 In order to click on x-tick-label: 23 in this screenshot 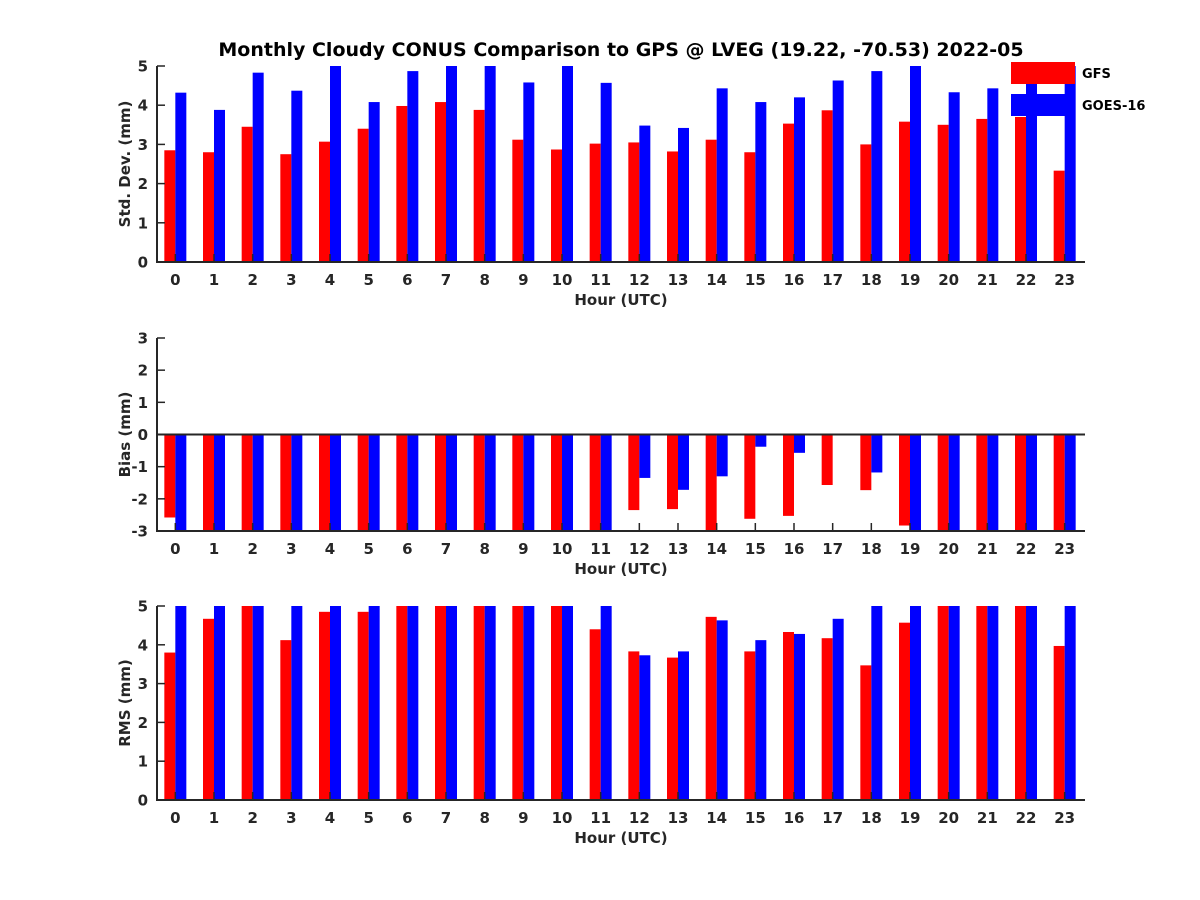, I will do `click(1064, 280)`.